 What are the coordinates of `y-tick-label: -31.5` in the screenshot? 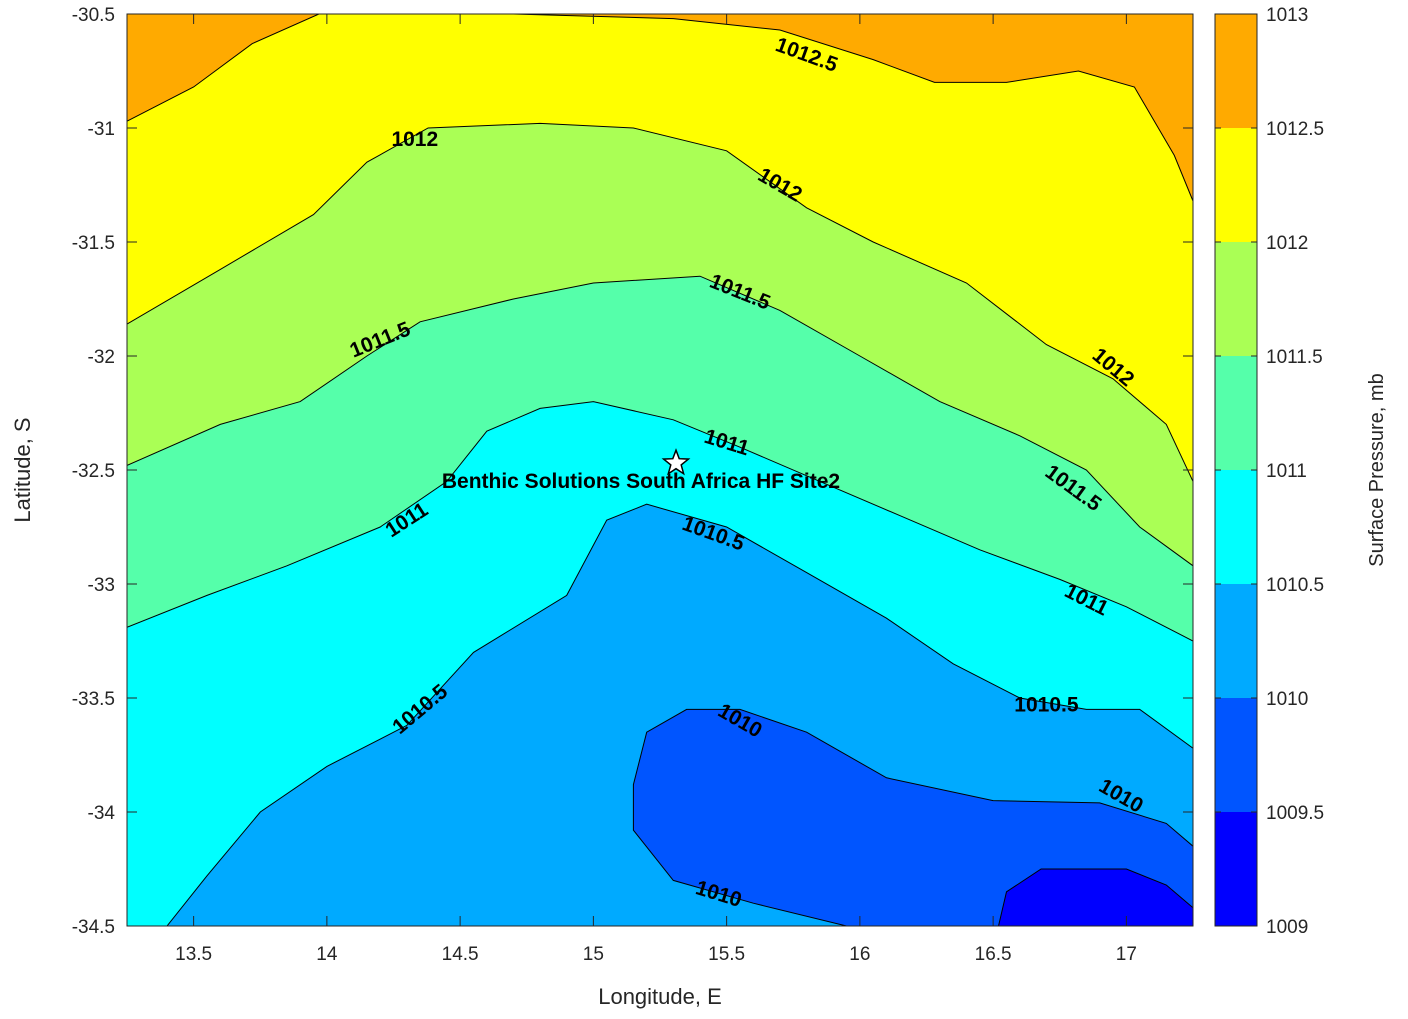 It's located at (93, 243).